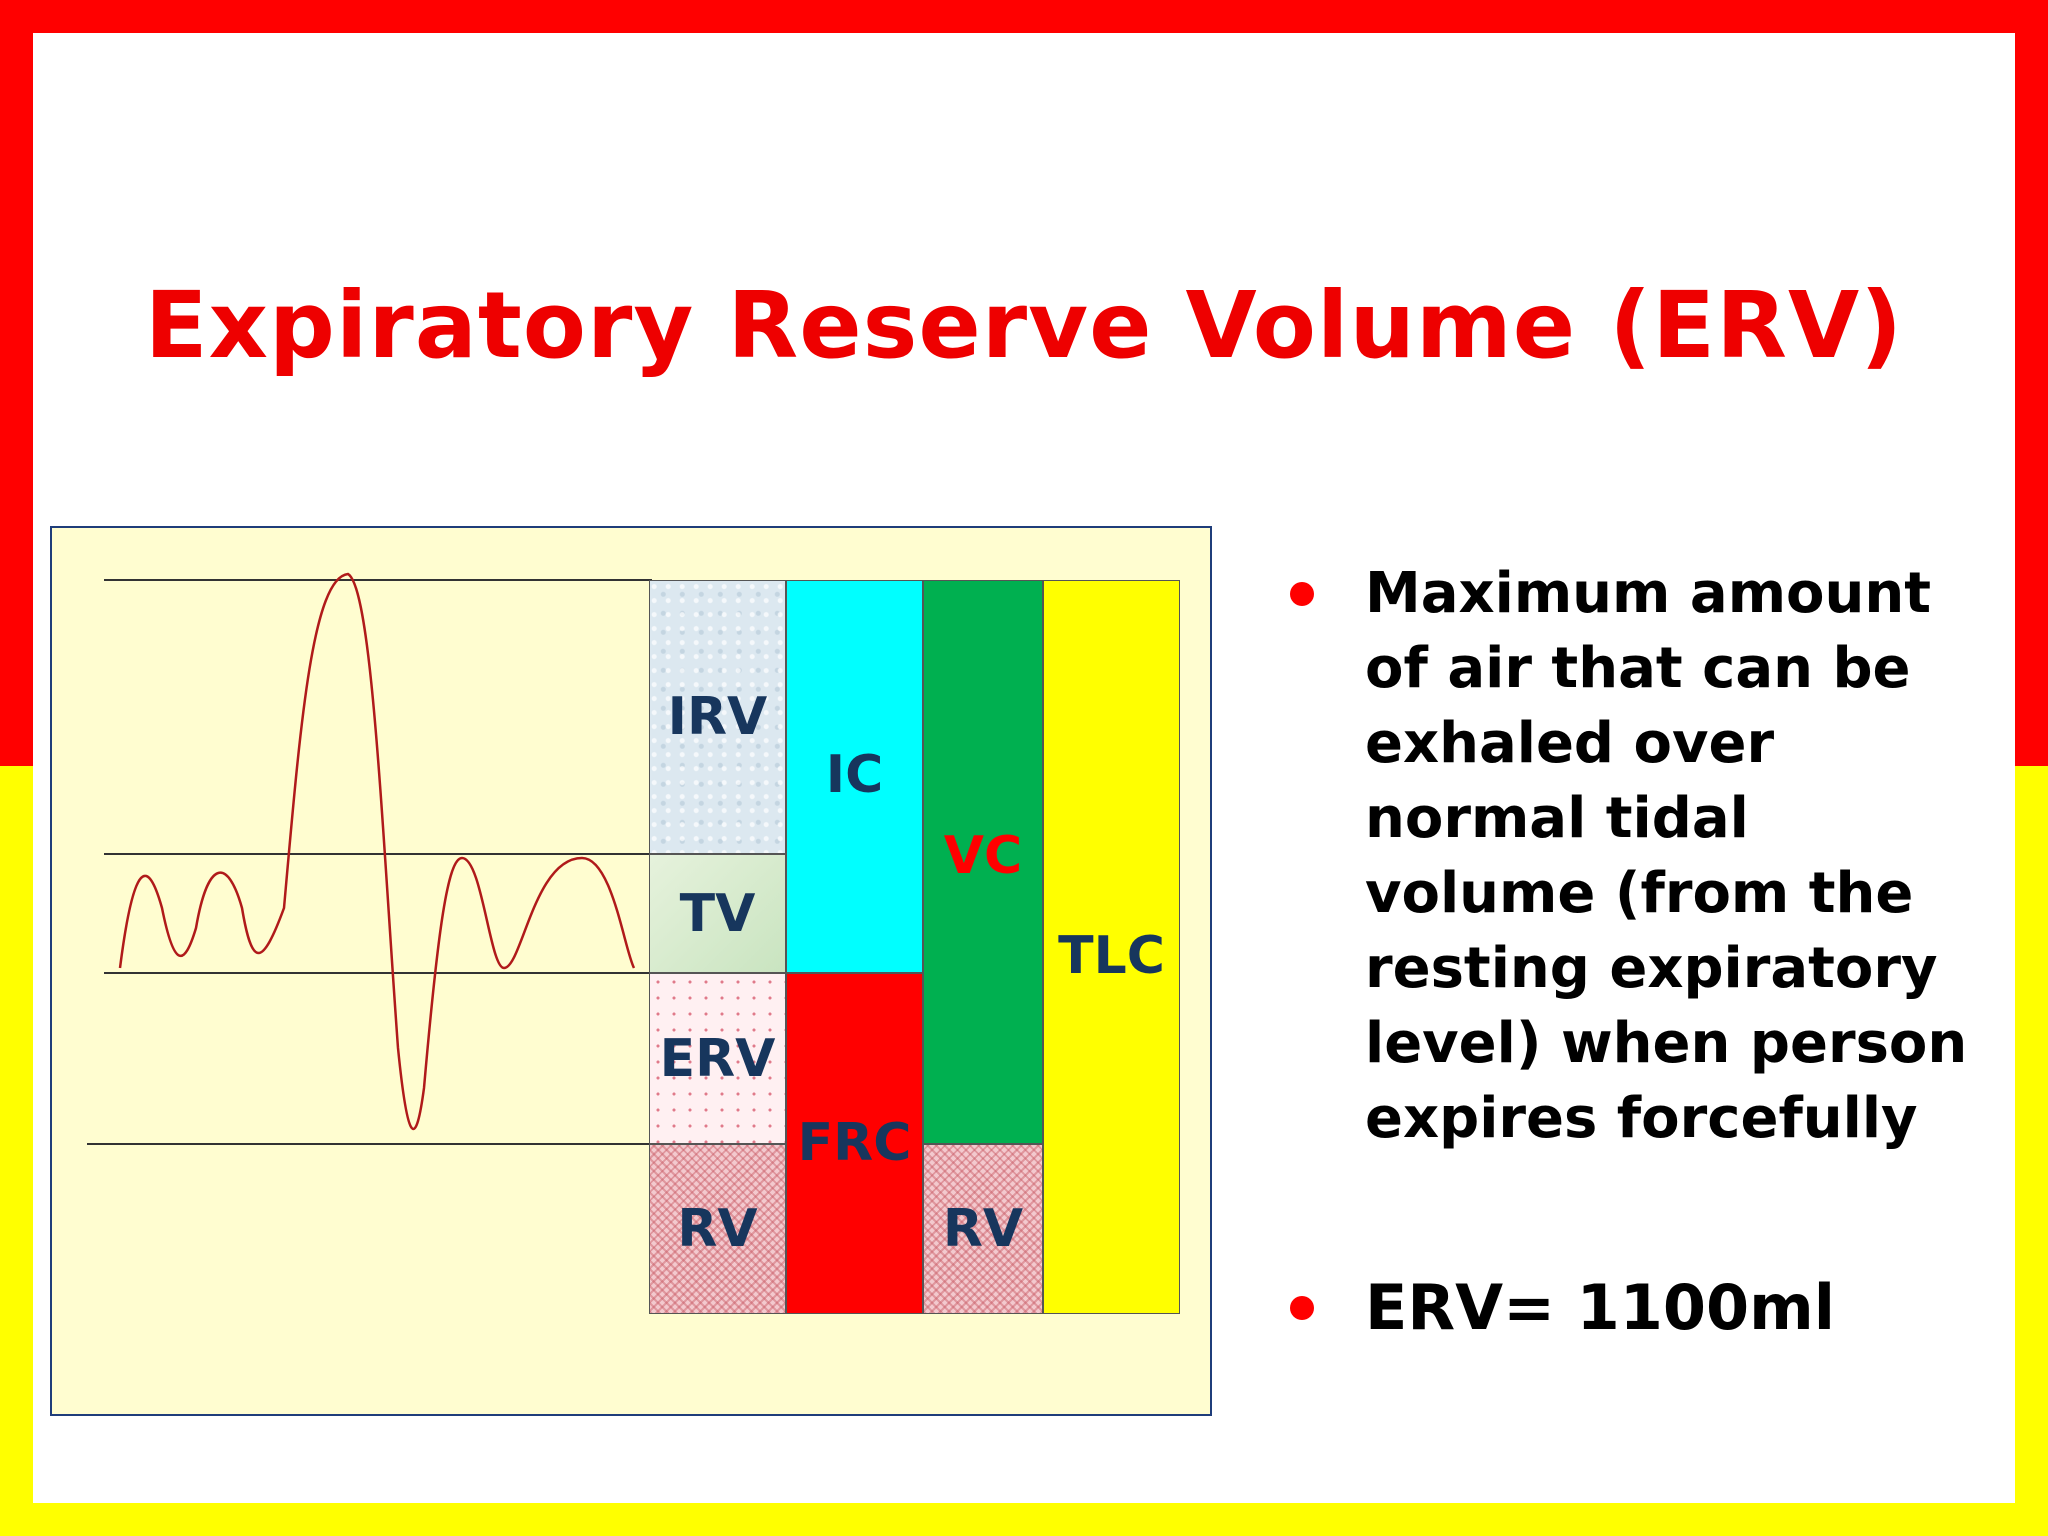 The width and height of the screenshot is (2048, 1536). What do you see at coordinates (717, 1229) in the screenshot?
I see `rv-block-left: RV` at bounding box center [717, 1229].